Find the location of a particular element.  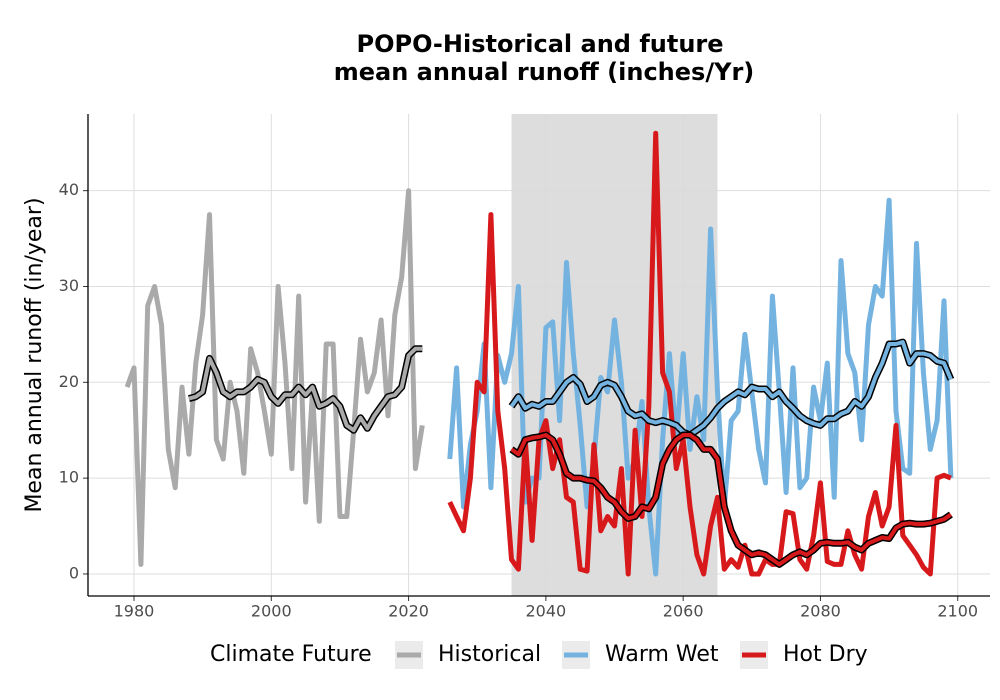

legend-title: Climate Future is located at coordinates (291, 654).